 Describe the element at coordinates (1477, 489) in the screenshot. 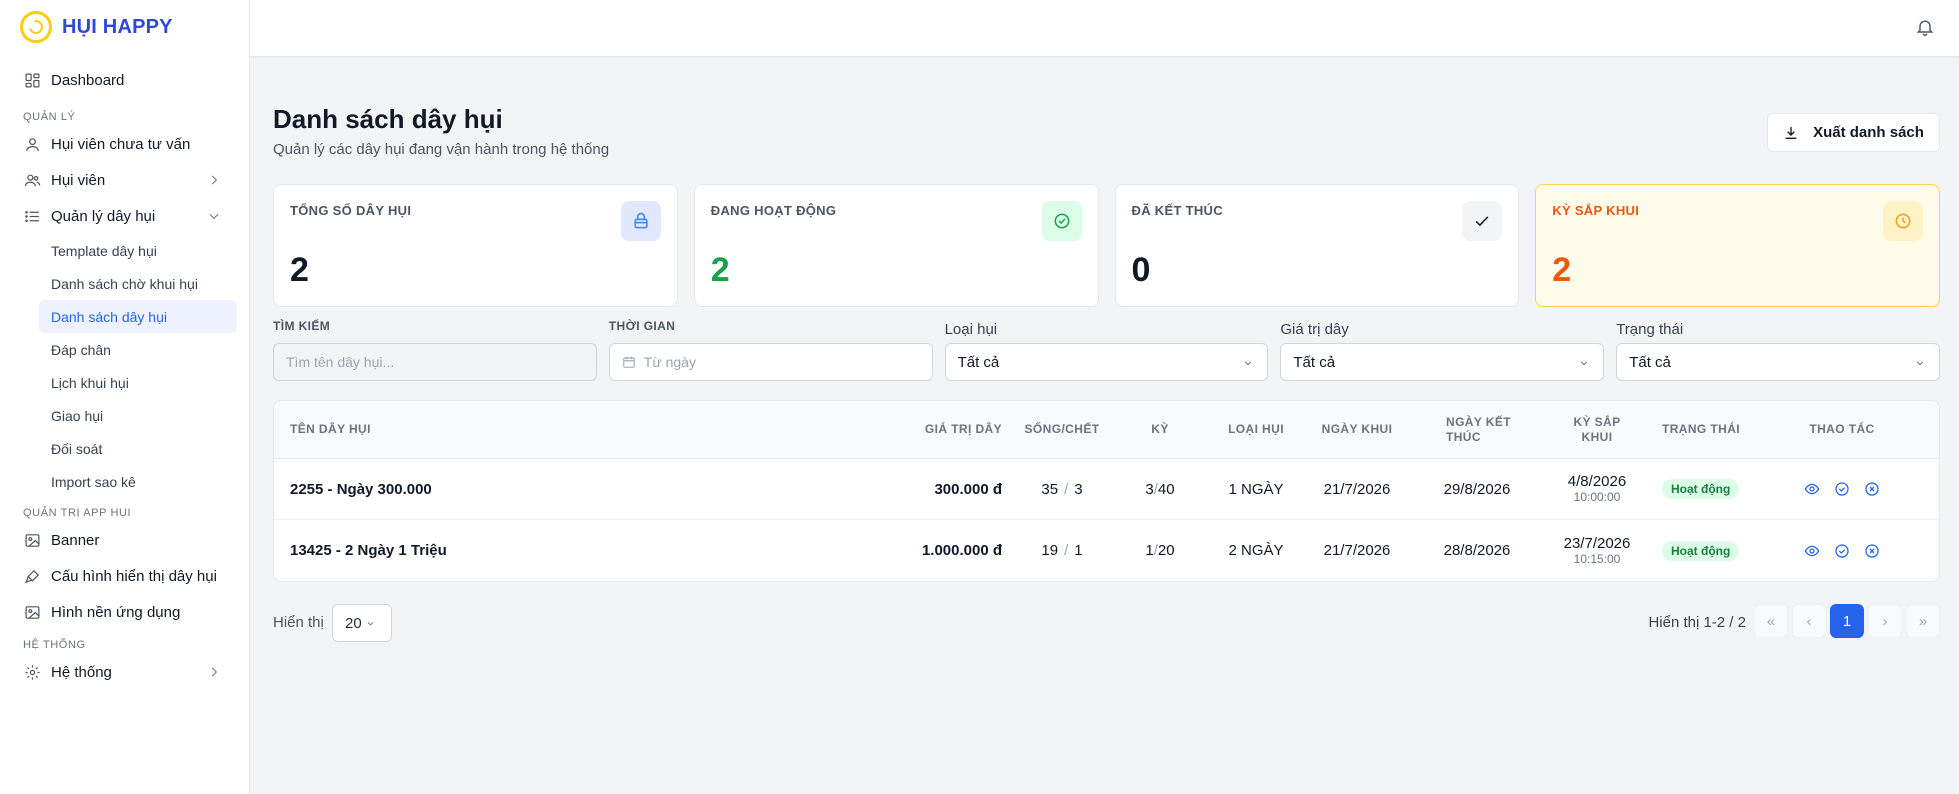

I see `end-date: 29/8/2026` at that location.